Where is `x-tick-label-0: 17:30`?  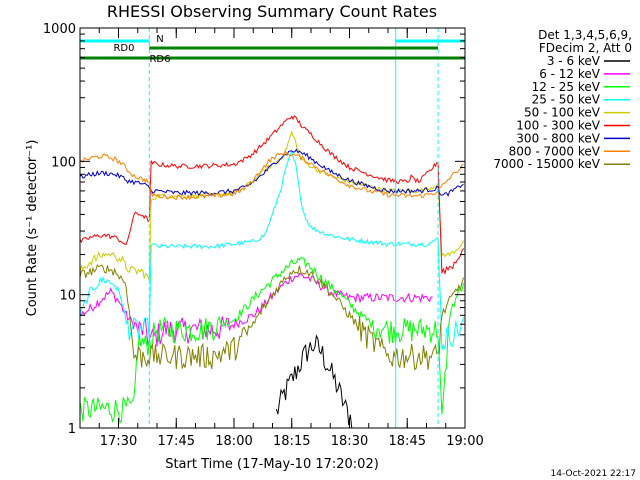 x-tick-label-0: 17:30 is located at coordinates (118, 441).